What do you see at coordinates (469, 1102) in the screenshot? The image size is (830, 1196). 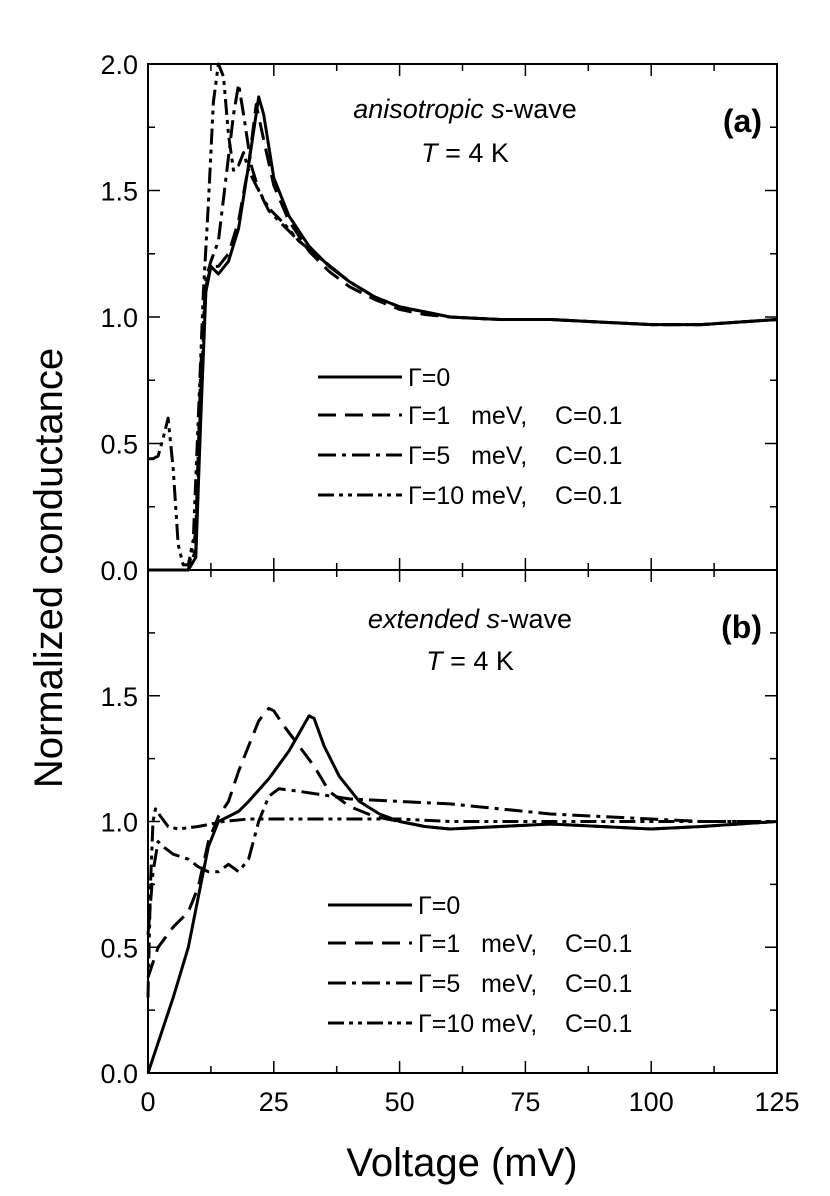 I see `x-tick-labels: 0 25 50 75 100 125` at bounding box center [469, 1102].